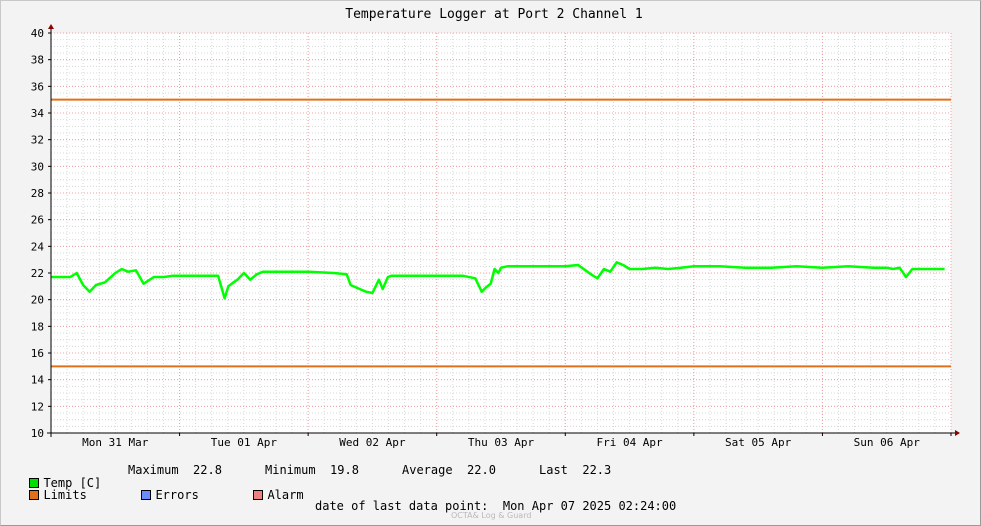 Image resolution: width=981 pixels, height=526 pixels. Describe the element at coordinates (153, 470) in the screenshot. I see `maximum-label: Maximum` at that location.